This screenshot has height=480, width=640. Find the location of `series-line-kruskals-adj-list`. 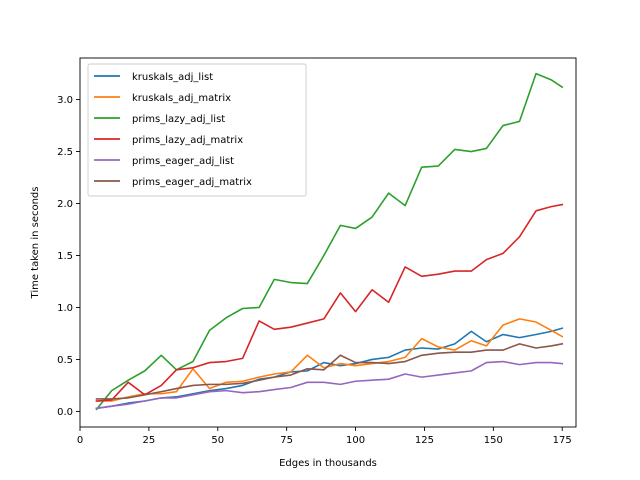

series-line-kruskals-adj-list is located at coordinates (329, 368).